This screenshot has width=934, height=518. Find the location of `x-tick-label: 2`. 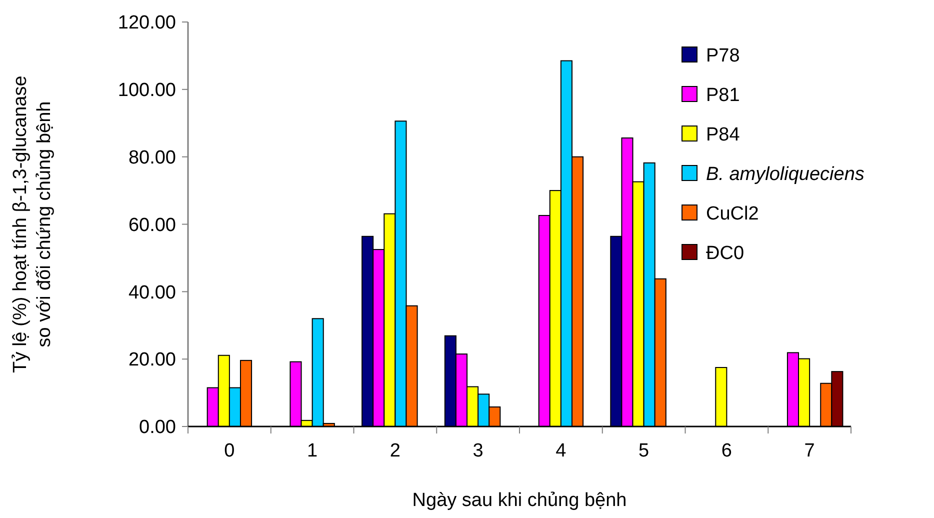

x-tick-label: 2 is located at coordinates (395, 451).